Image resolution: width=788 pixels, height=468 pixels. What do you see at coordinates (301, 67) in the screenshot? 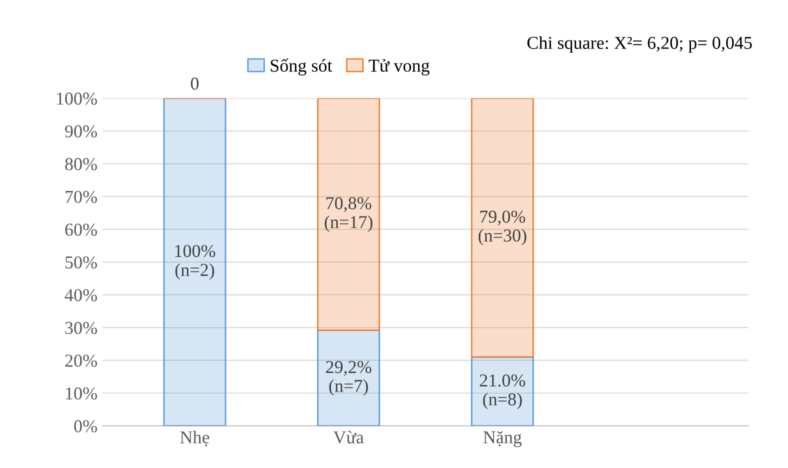
I see `legend-label: Sống sót` at bounding box center [301, 67].